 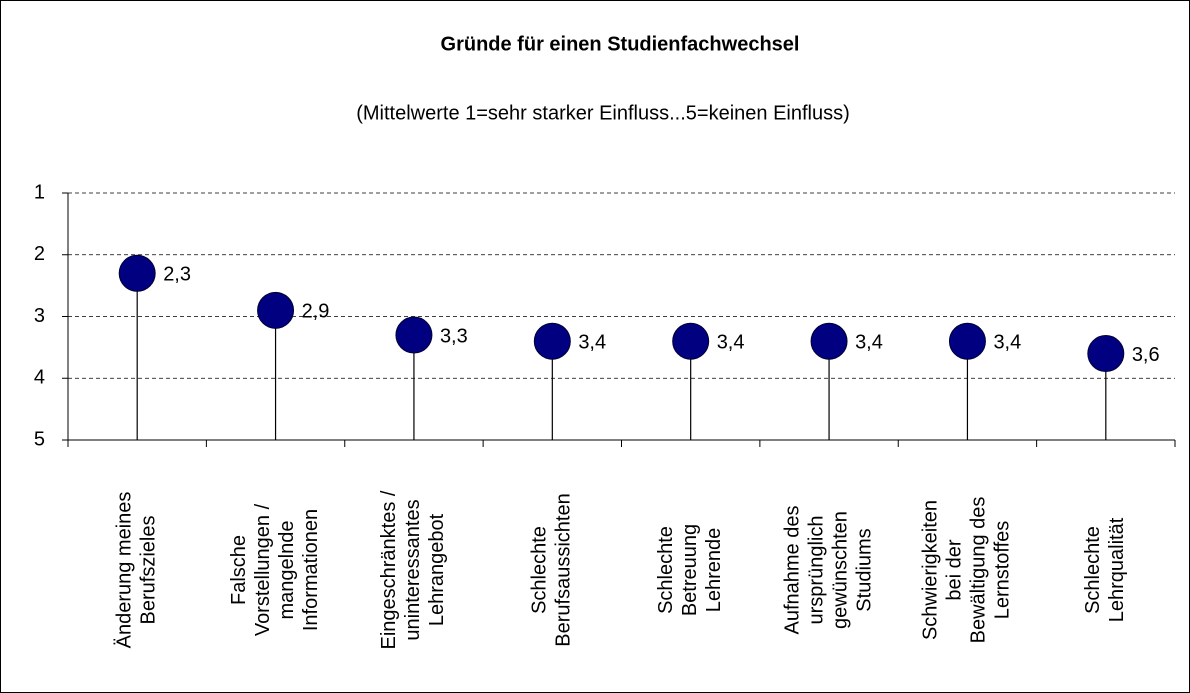 I want to click on x-tick-label: Eingeschränktes /, so click(x=389, y=569).